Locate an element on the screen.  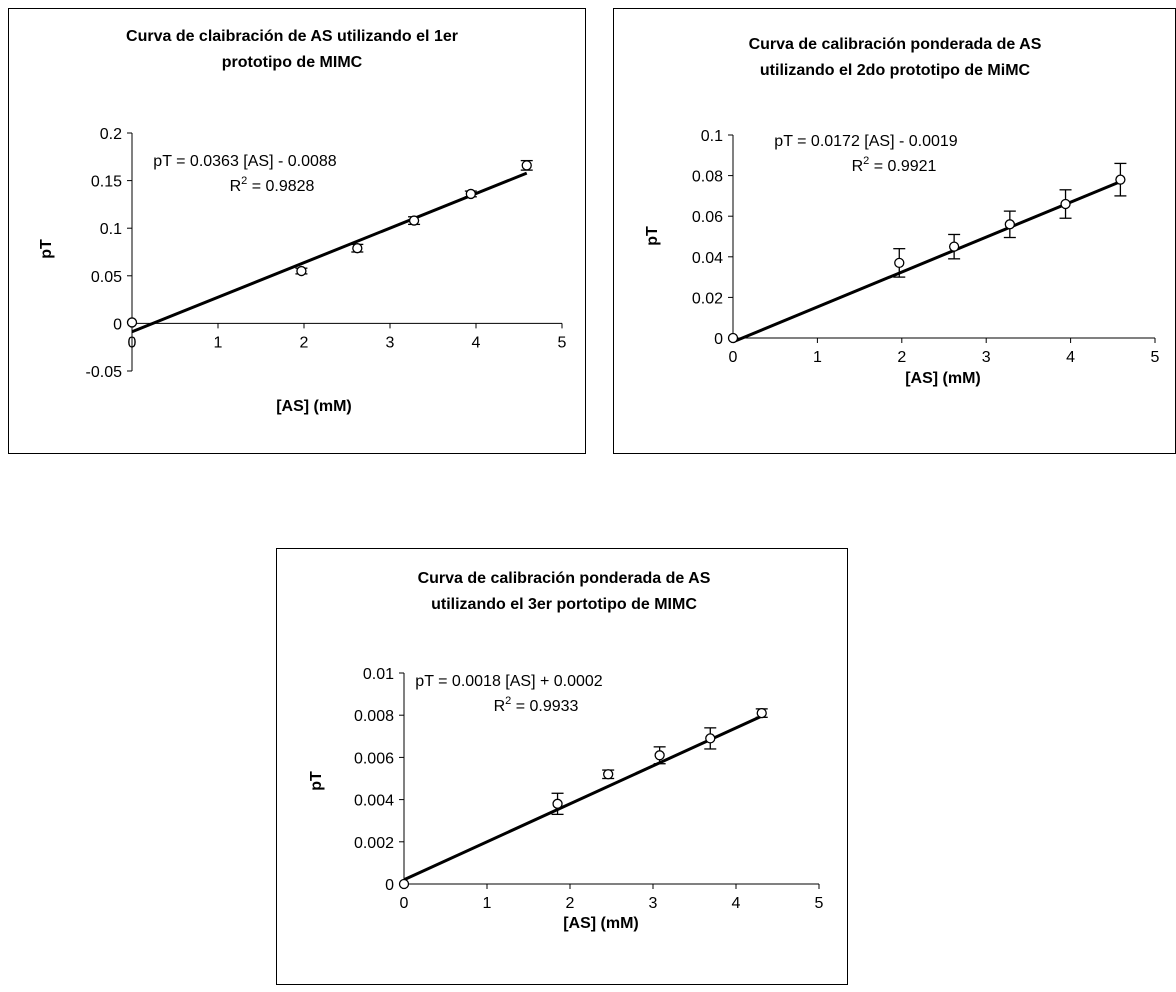
y-tick-label: 0.06 is located at coordinates (707, 217).